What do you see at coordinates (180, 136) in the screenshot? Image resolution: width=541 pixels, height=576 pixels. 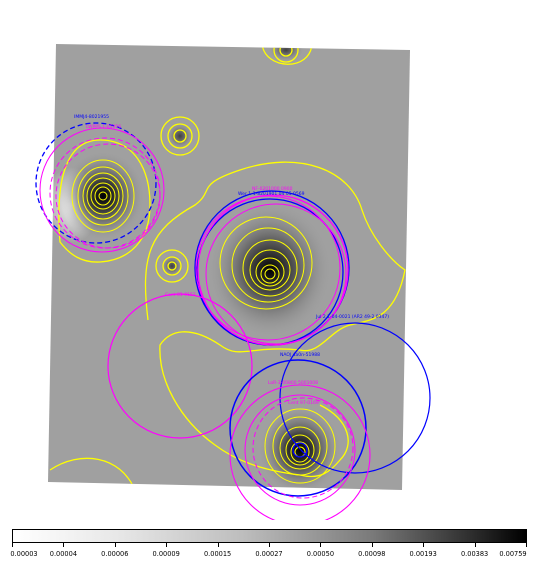 I see `source-small-a` at bounding box center [180, 136].